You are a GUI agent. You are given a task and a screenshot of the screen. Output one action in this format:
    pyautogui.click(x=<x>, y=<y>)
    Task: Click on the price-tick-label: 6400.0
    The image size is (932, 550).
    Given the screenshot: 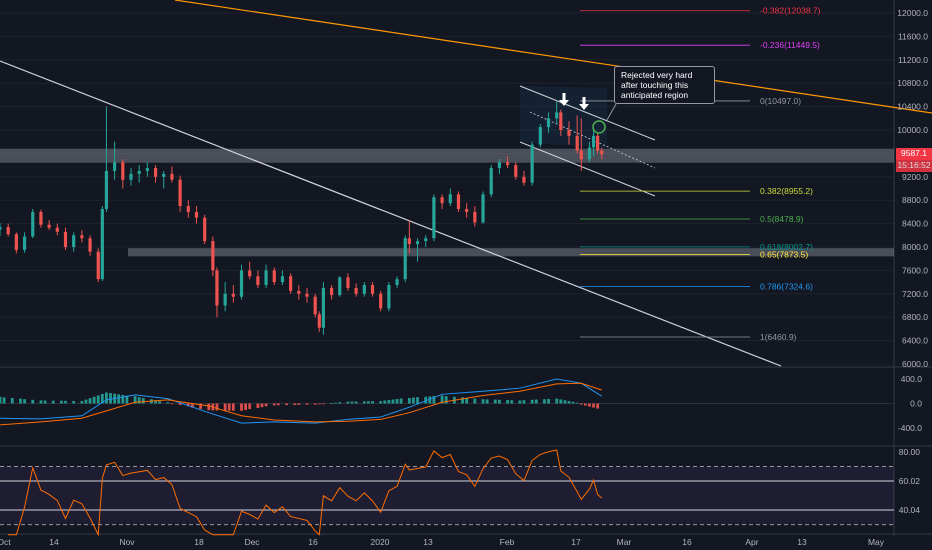 What is the action you would take?
    pyautogui.click(x=915, y=341)
    